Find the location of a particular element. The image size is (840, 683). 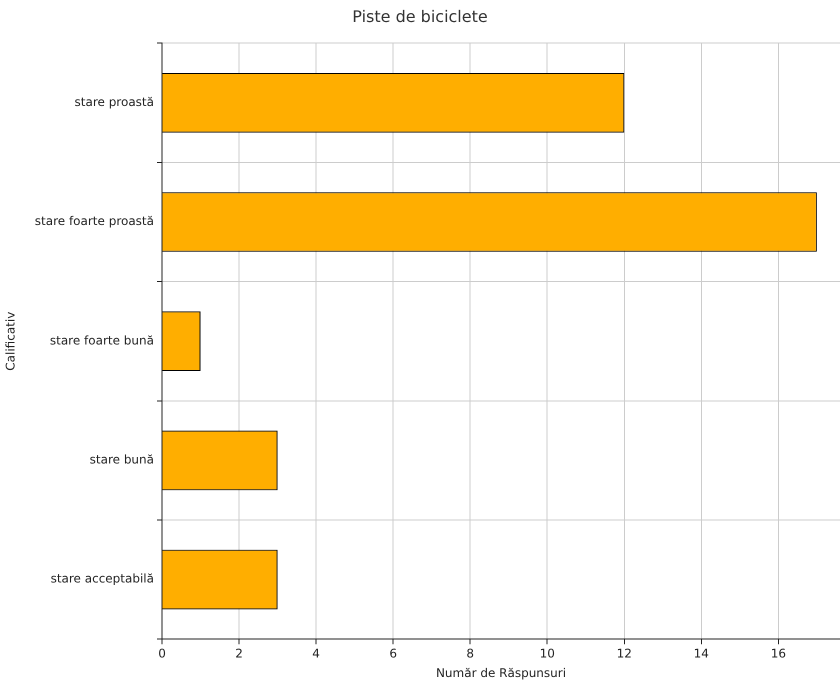

x-tick-label: 16 is located at coordinates (778, 653).